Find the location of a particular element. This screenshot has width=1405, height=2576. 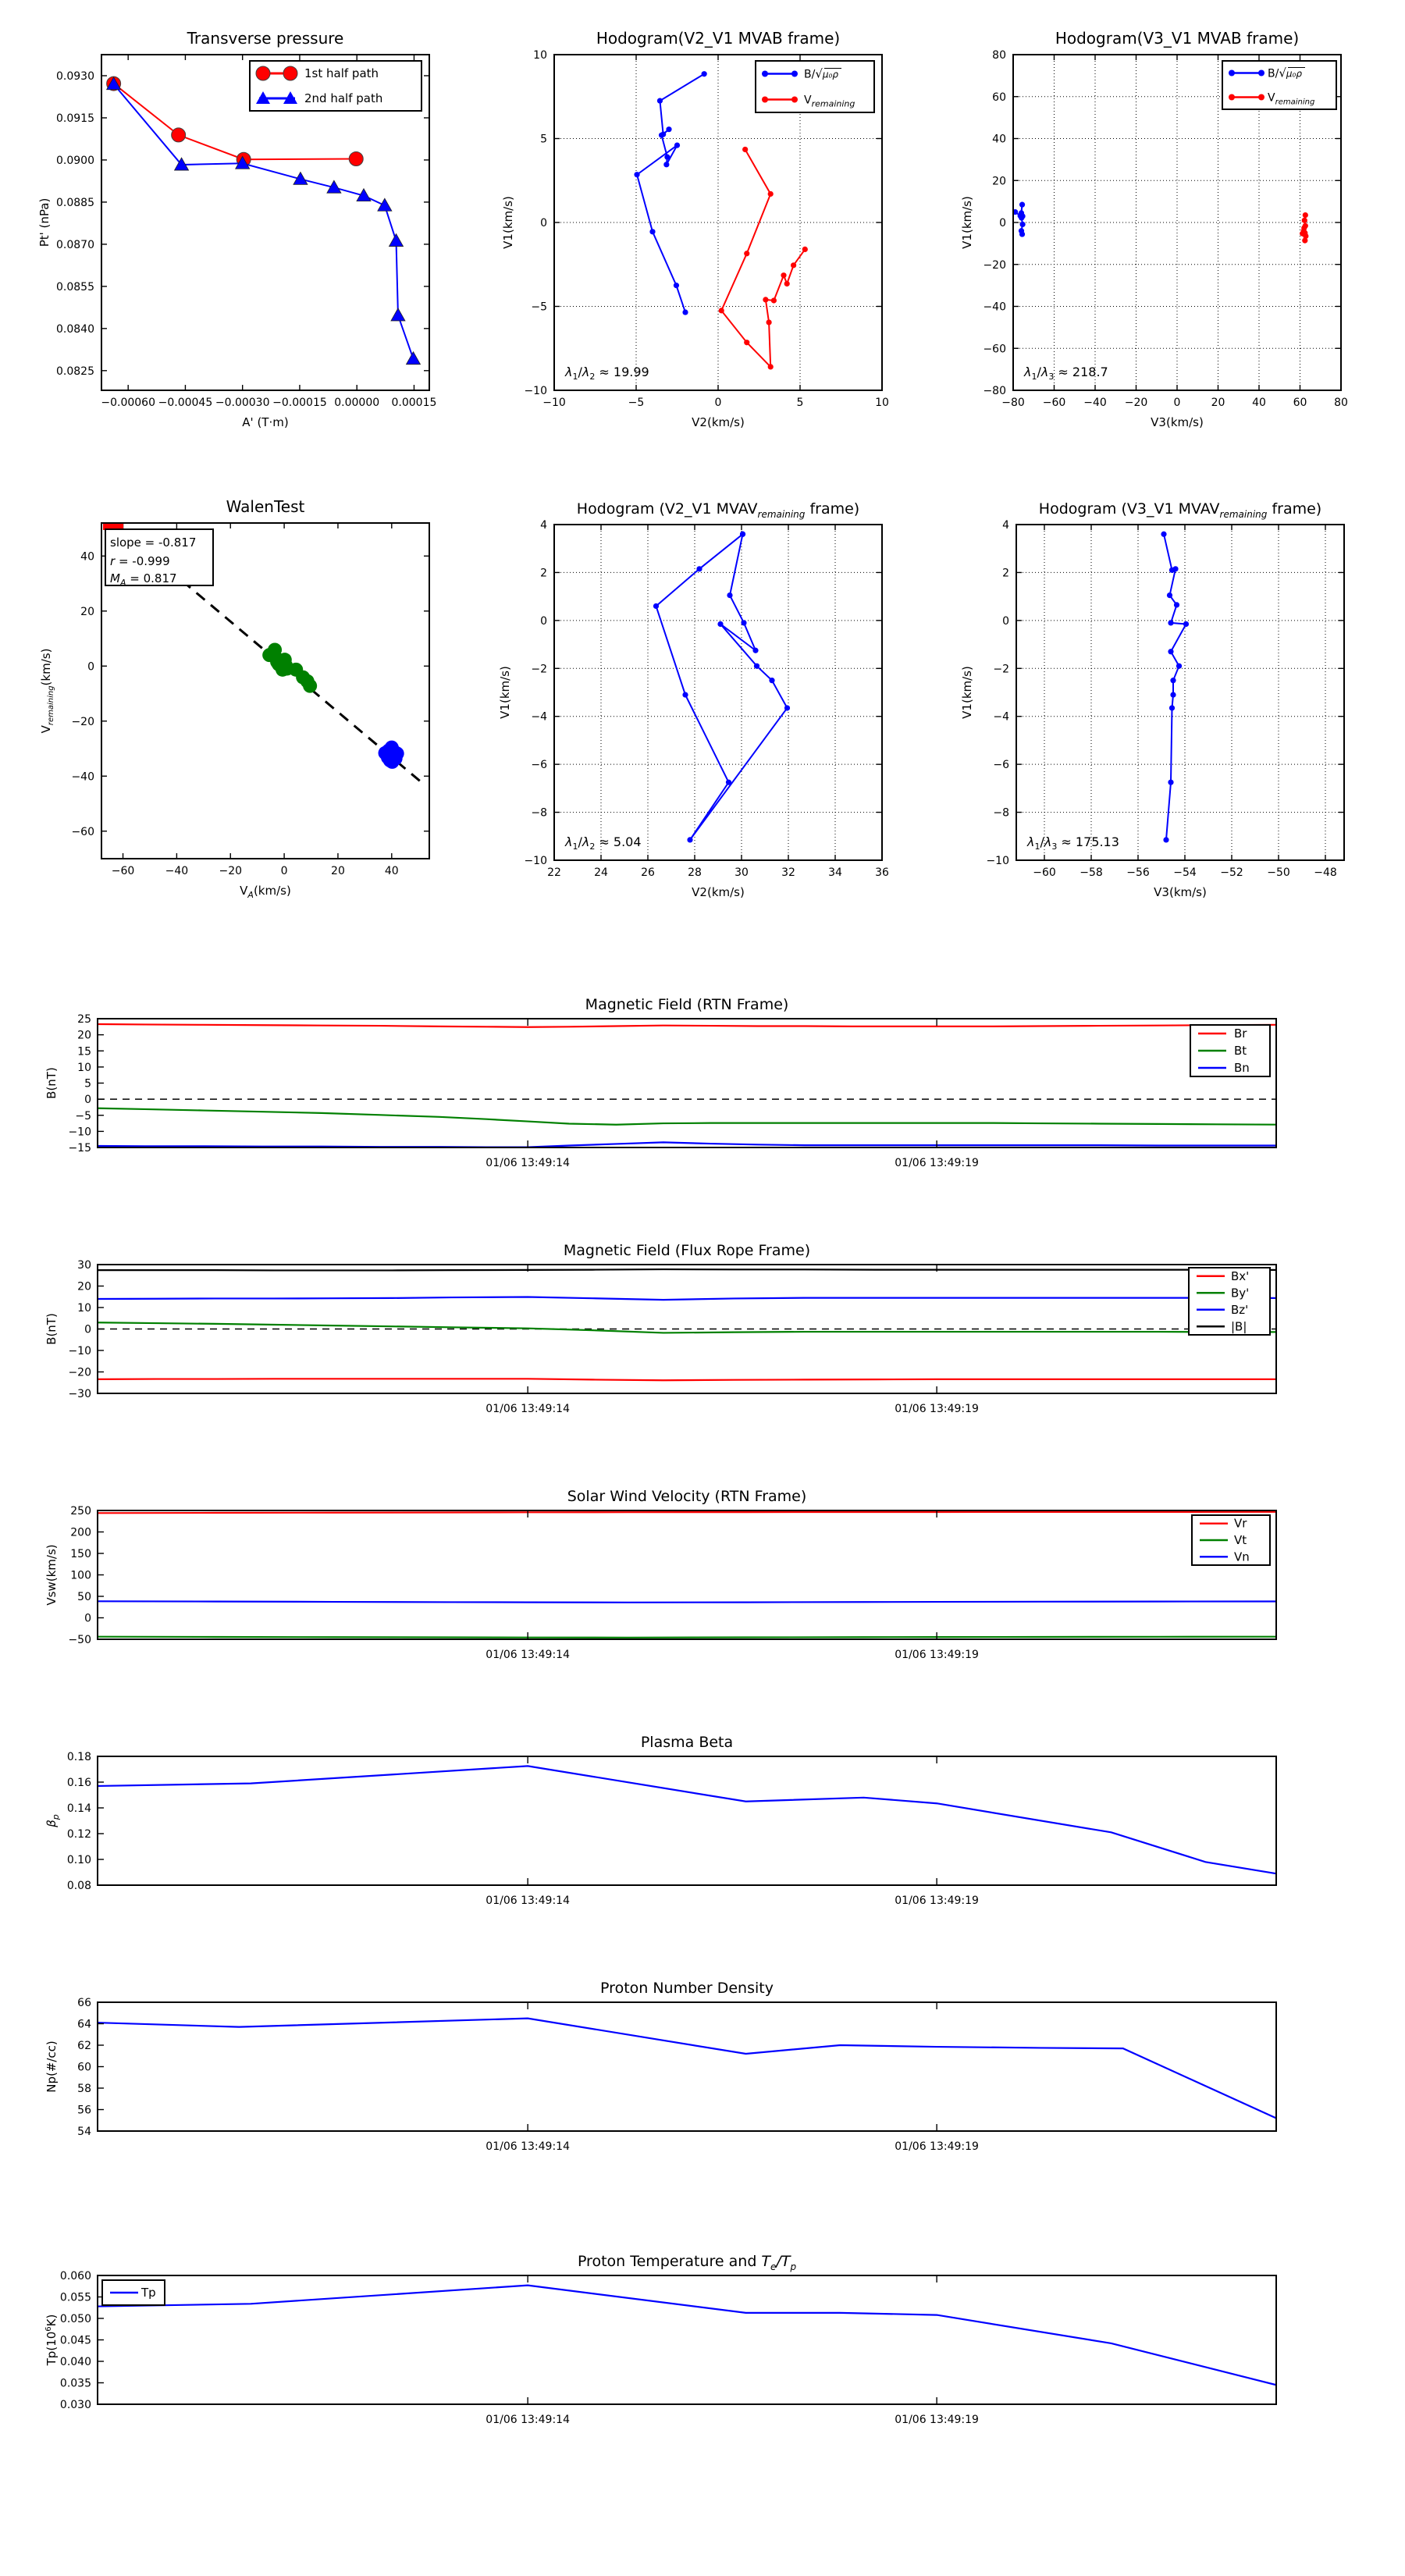

y-tick-label: 66 is located at coordinates (84, 2003).